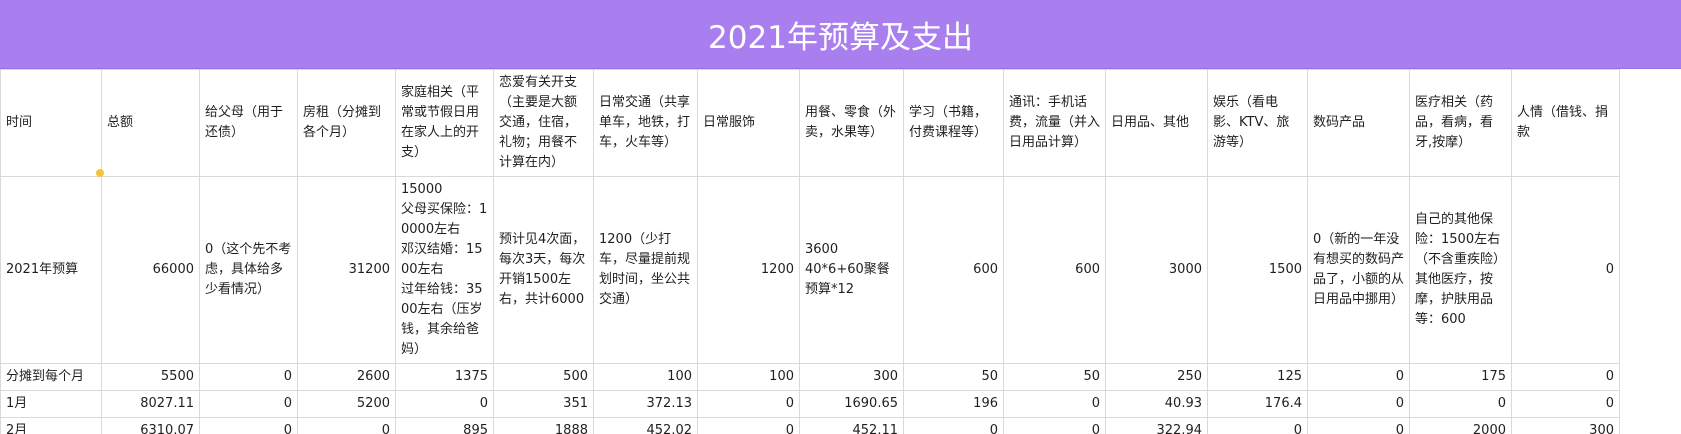 The image size is (1681, 434). I want to click on table-cell: 196, so click(953, 404).